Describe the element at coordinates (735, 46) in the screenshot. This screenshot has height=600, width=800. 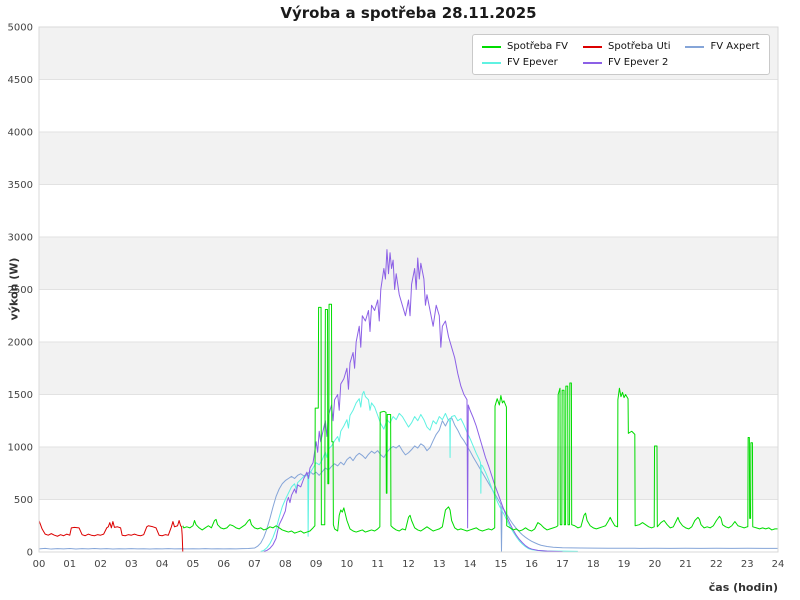
I see `legend-item-label: FV Axpert` at that location.